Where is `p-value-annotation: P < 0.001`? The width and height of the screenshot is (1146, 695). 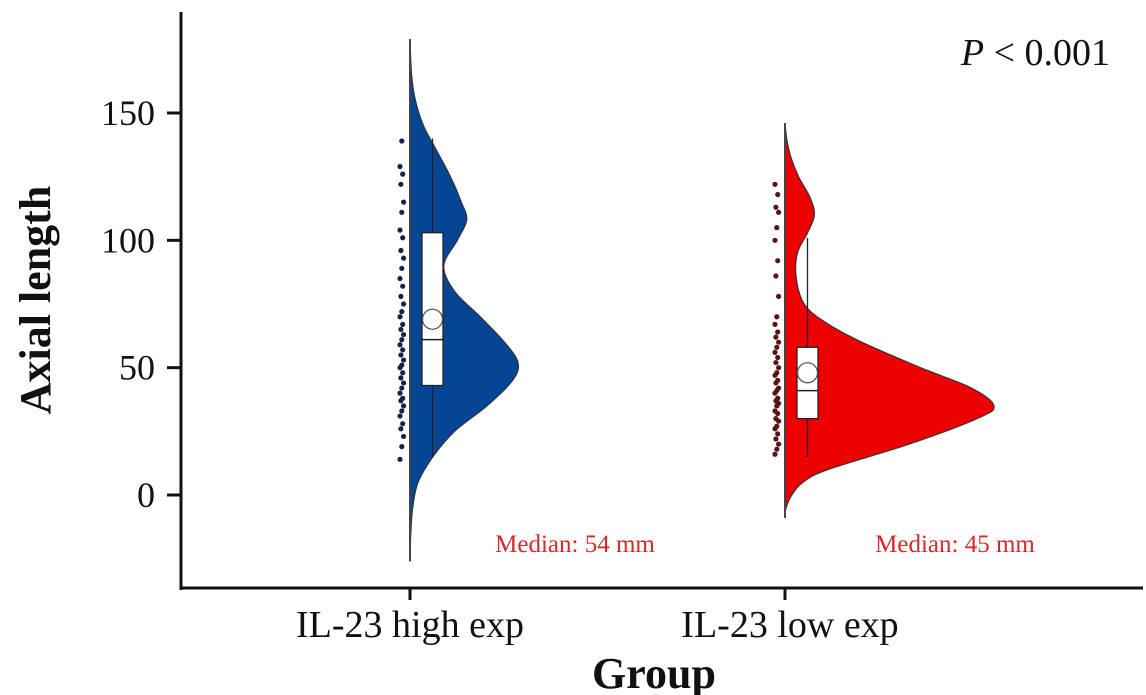
p-value-annotation: P < 0.001 is located at coordinates (1035, 53).